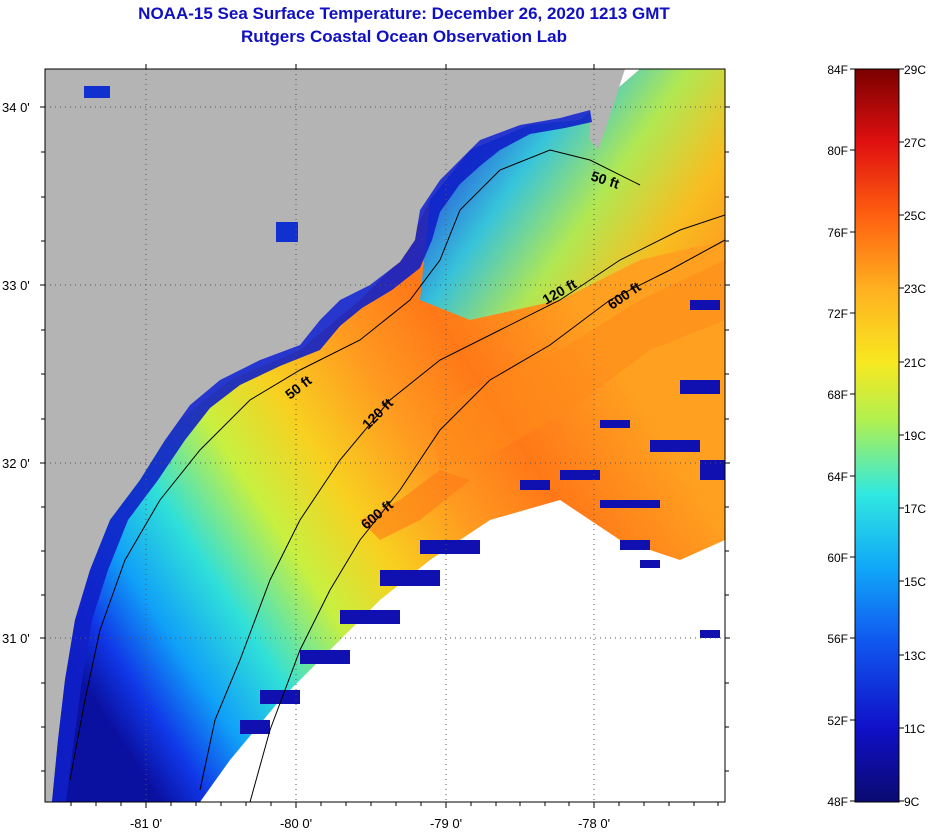 This screenshot has height=832, width=928. What do you see at coordinates (16, 285) in the screenshot?
I see `lat-label: 33 0'` at bounding box center [16, 285].